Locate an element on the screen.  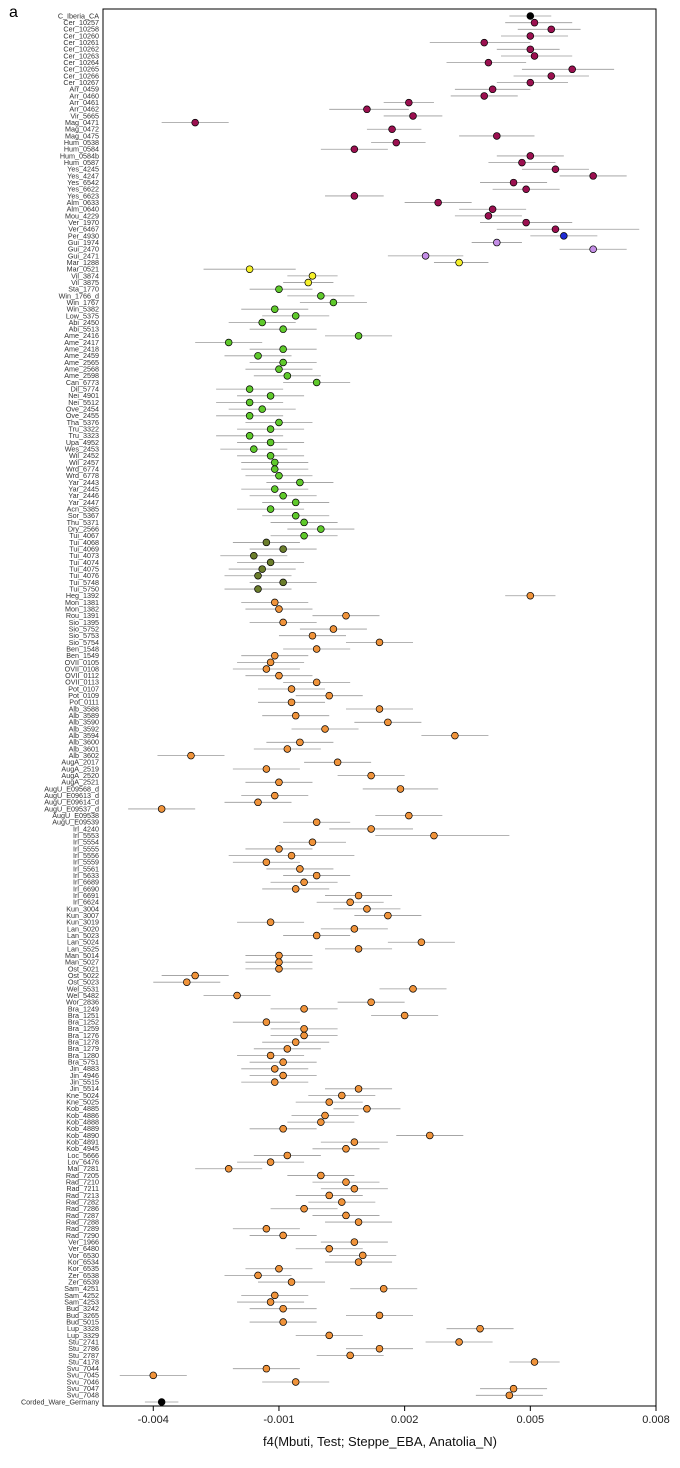
x-tick-label: 0.002 is located at coordinates (405, 1420).